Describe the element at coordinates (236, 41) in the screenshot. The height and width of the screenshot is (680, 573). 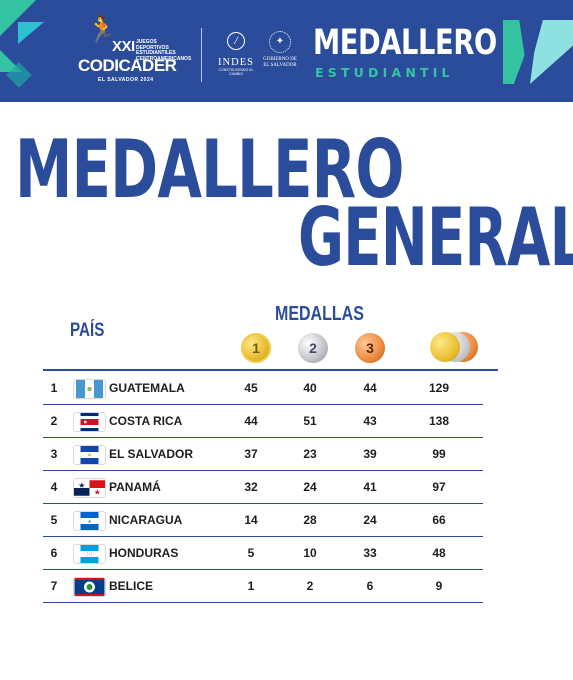
I see `indes-circle-icon: /` at that location.